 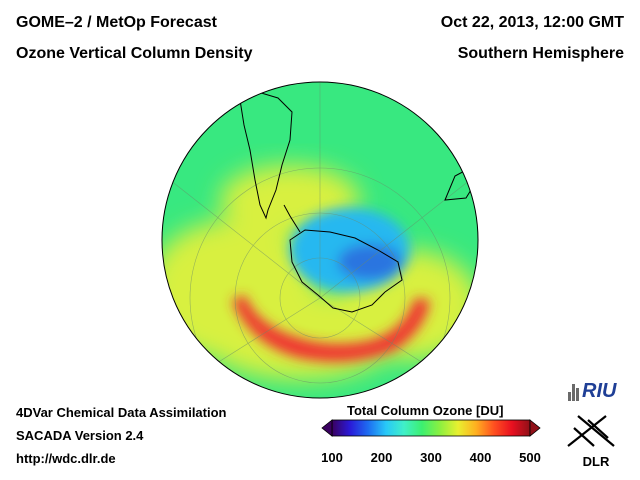 I want to click on dlr-logo: DLR, so click(x=591, y=441).